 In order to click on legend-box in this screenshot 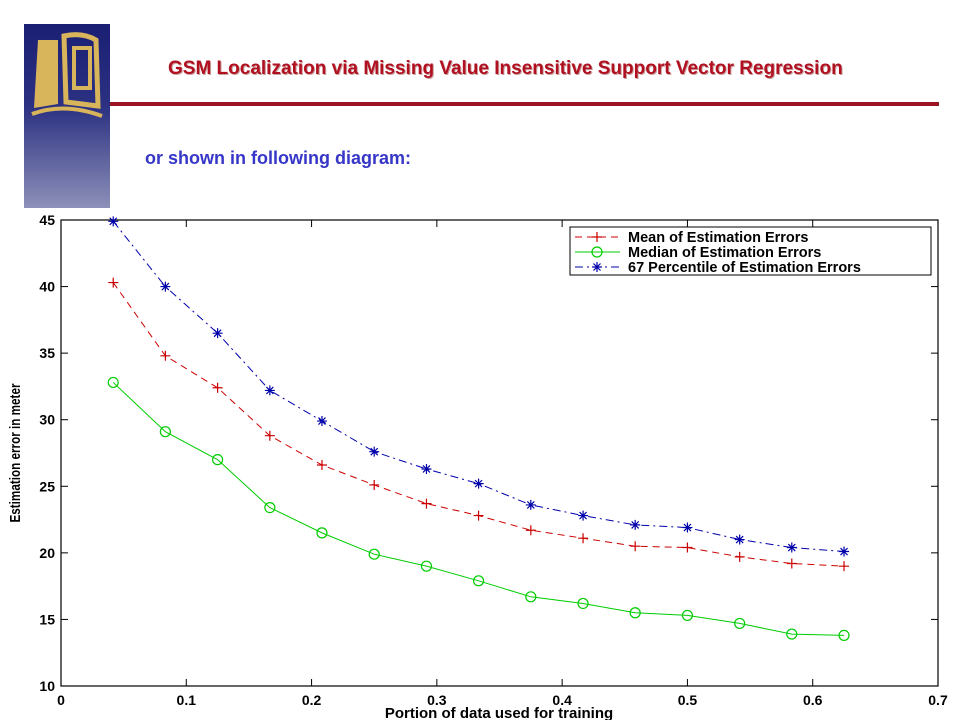, I will do `click(750, 251)`.